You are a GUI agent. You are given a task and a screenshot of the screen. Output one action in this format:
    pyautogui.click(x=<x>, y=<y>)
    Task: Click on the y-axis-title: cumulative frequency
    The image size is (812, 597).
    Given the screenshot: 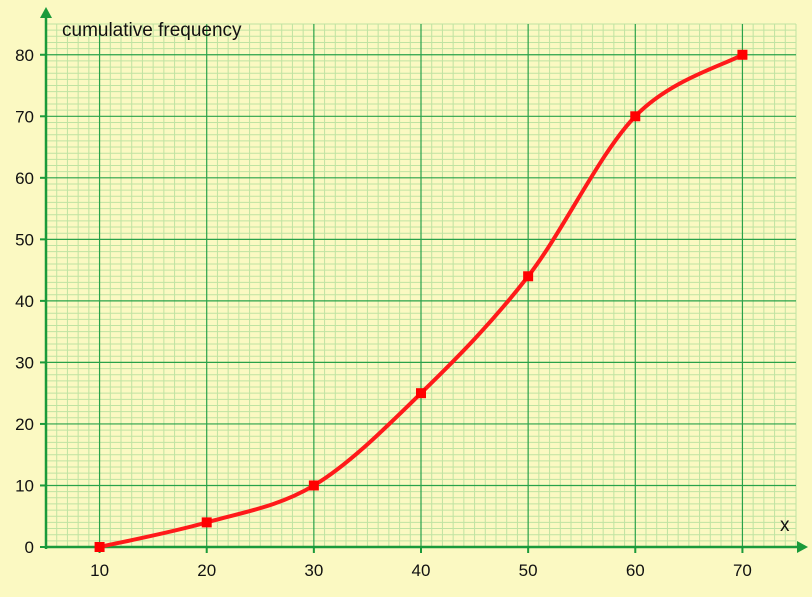 What is the action you would take?
    pyautogui.click(x=152, y=30)
    